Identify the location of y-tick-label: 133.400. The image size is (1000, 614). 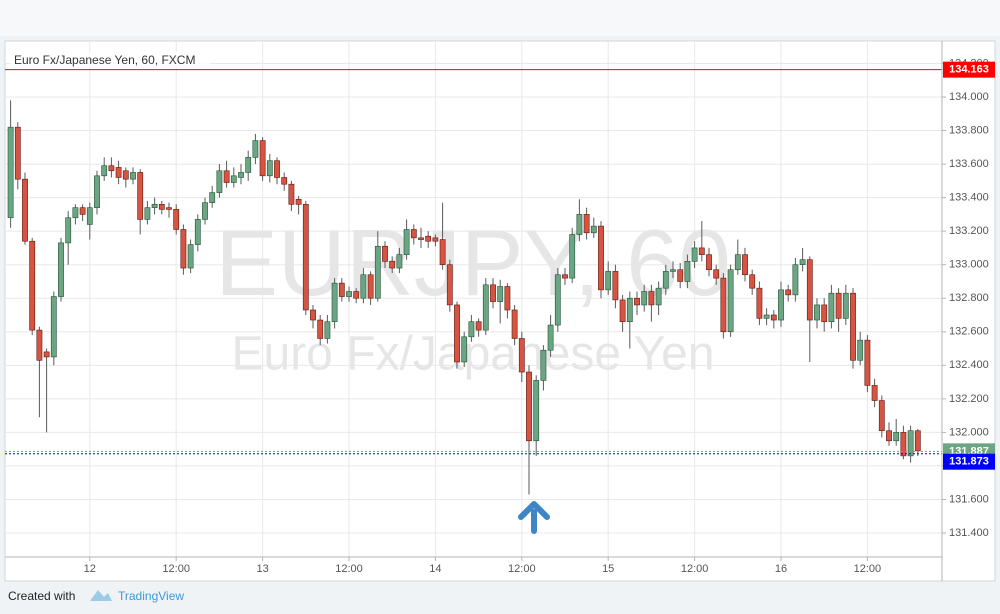
(969, 198).